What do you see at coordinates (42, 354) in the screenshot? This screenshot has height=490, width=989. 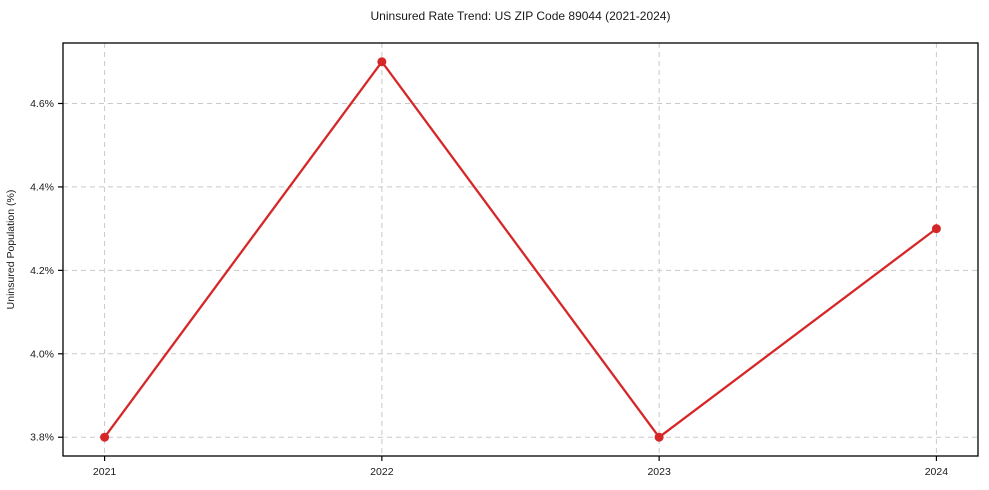 I see `y-tick-label: 4.0%` at bounding box center [42, 354].